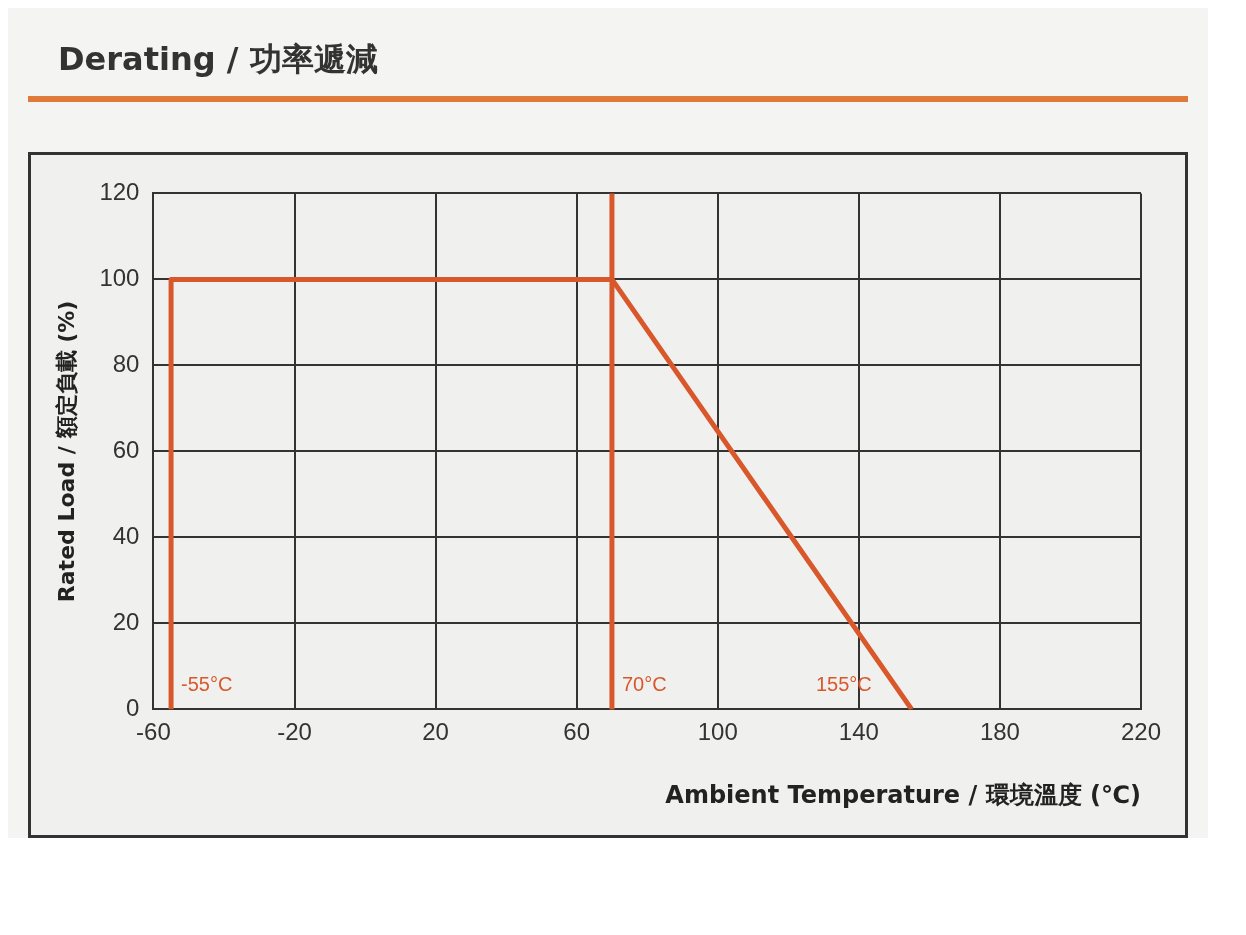 This screenshot has height=935, width=1246. I want to click on x-axis-title: Ambient Temperature / 環境溫度 (℃), so click(903, 794).